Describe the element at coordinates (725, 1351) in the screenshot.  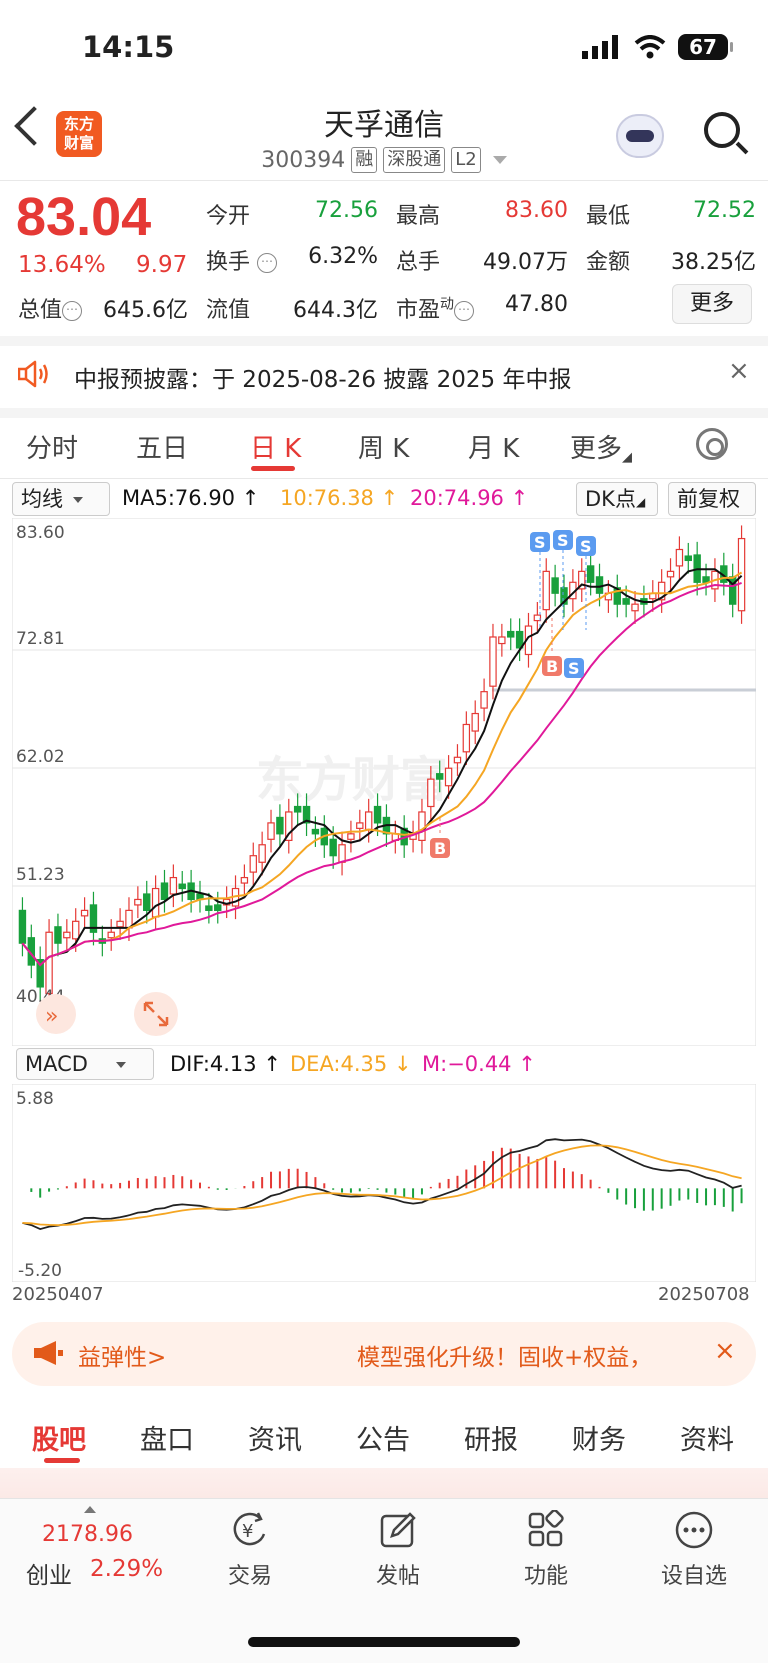
I see `banner-close-icon: ×` at that location.